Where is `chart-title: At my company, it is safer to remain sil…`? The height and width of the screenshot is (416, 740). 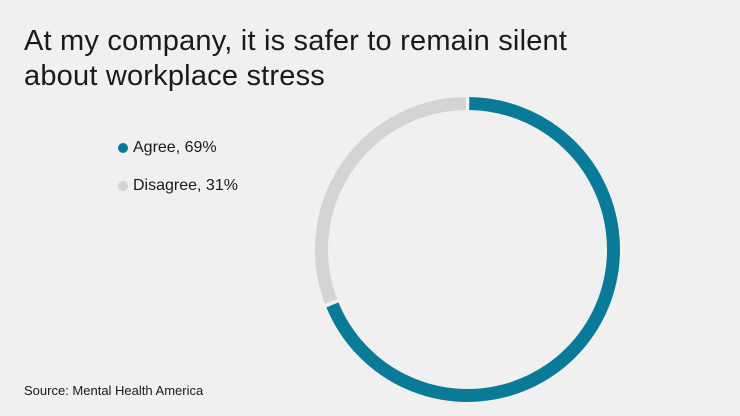
chart-title: At my company, it is safer to remain sil… is located at coordinates (296, 58).